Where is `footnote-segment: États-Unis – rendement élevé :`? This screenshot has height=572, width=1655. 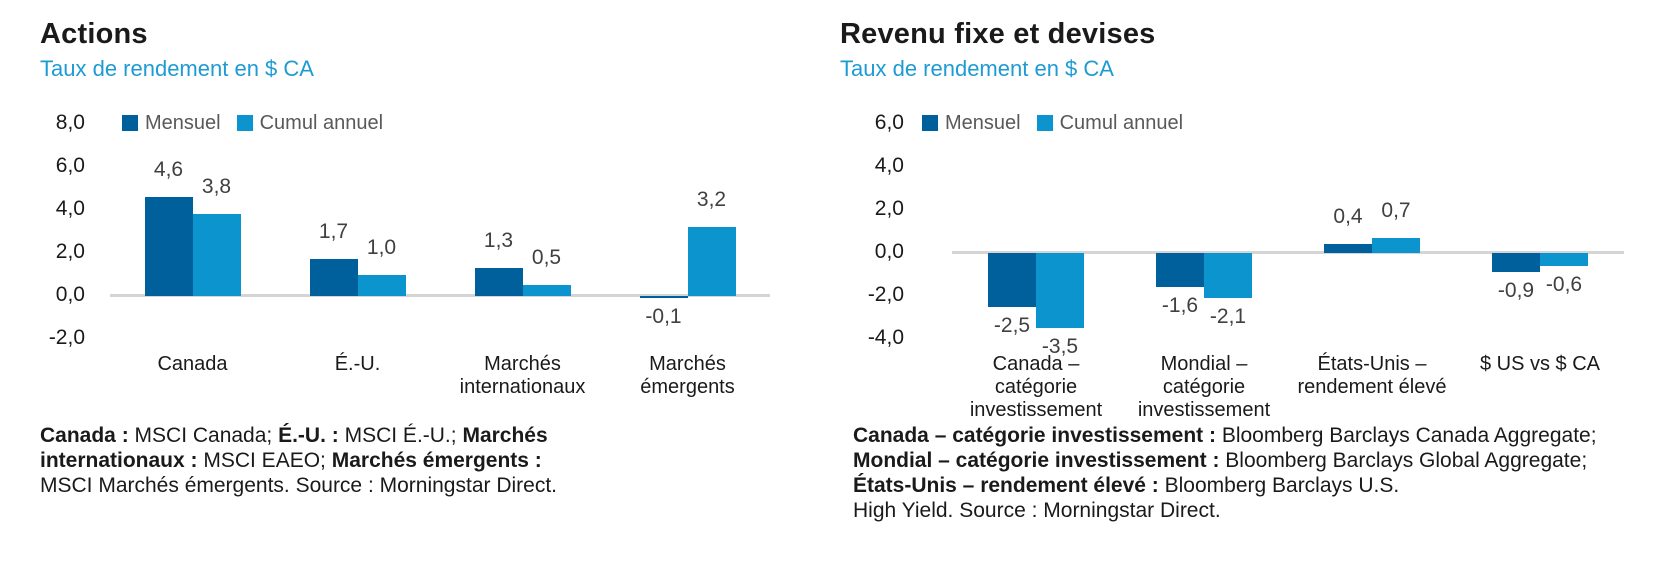
footnote-segment: États-Unis – rendement élevé : is located at coordinates (1006, 485).